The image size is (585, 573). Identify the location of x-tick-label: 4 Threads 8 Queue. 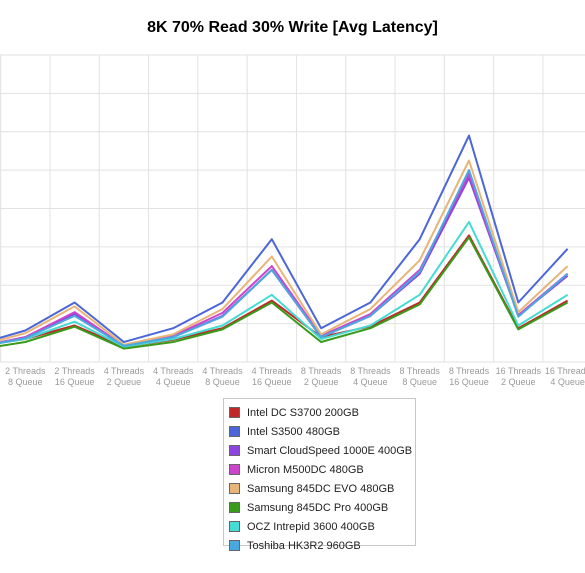
(222, 376).